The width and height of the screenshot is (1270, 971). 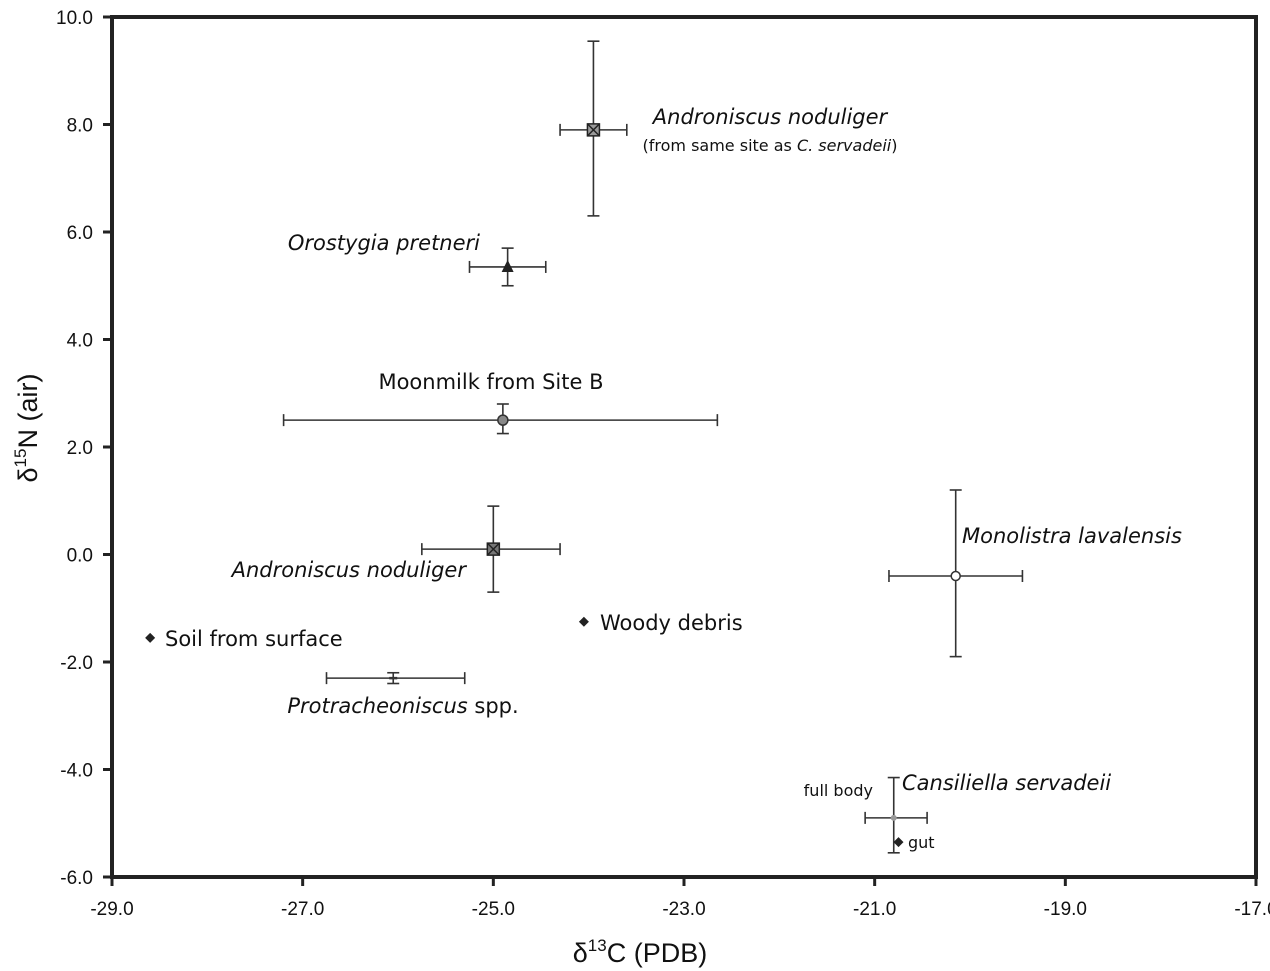 What do you see at coordinates (838, 790) in the screenshot?
I see `label-full-body: full body` at bounding box center [838, 790].